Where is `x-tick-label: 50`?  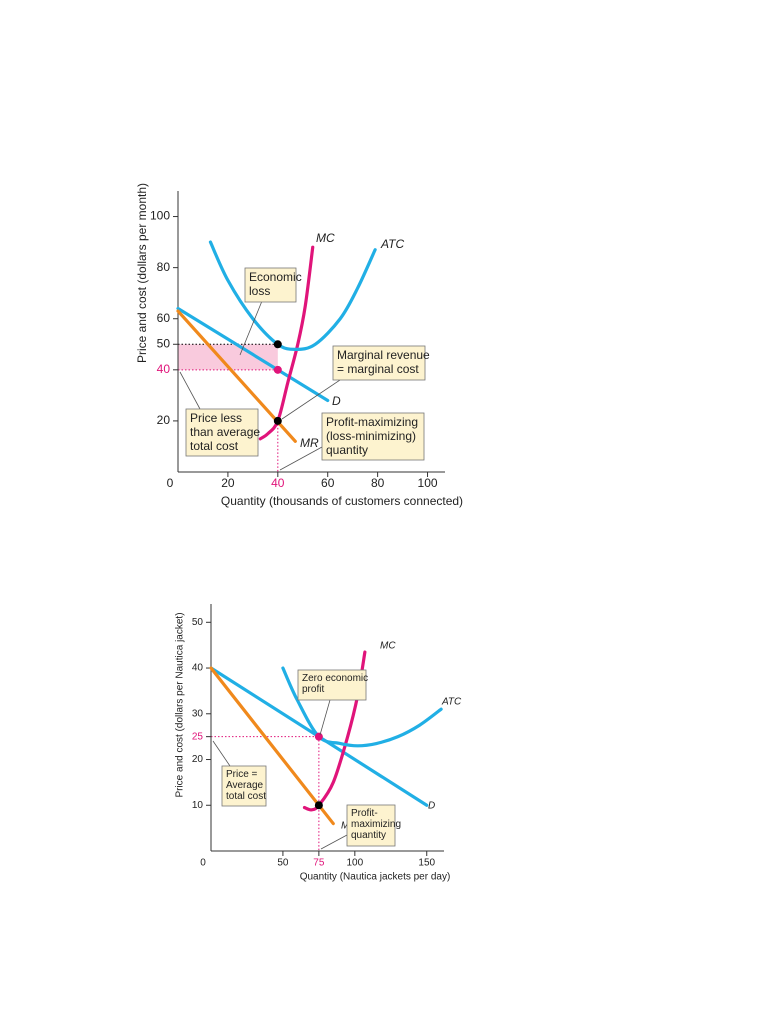
x-tick-label: 50 is located at coordinates (283, 863).